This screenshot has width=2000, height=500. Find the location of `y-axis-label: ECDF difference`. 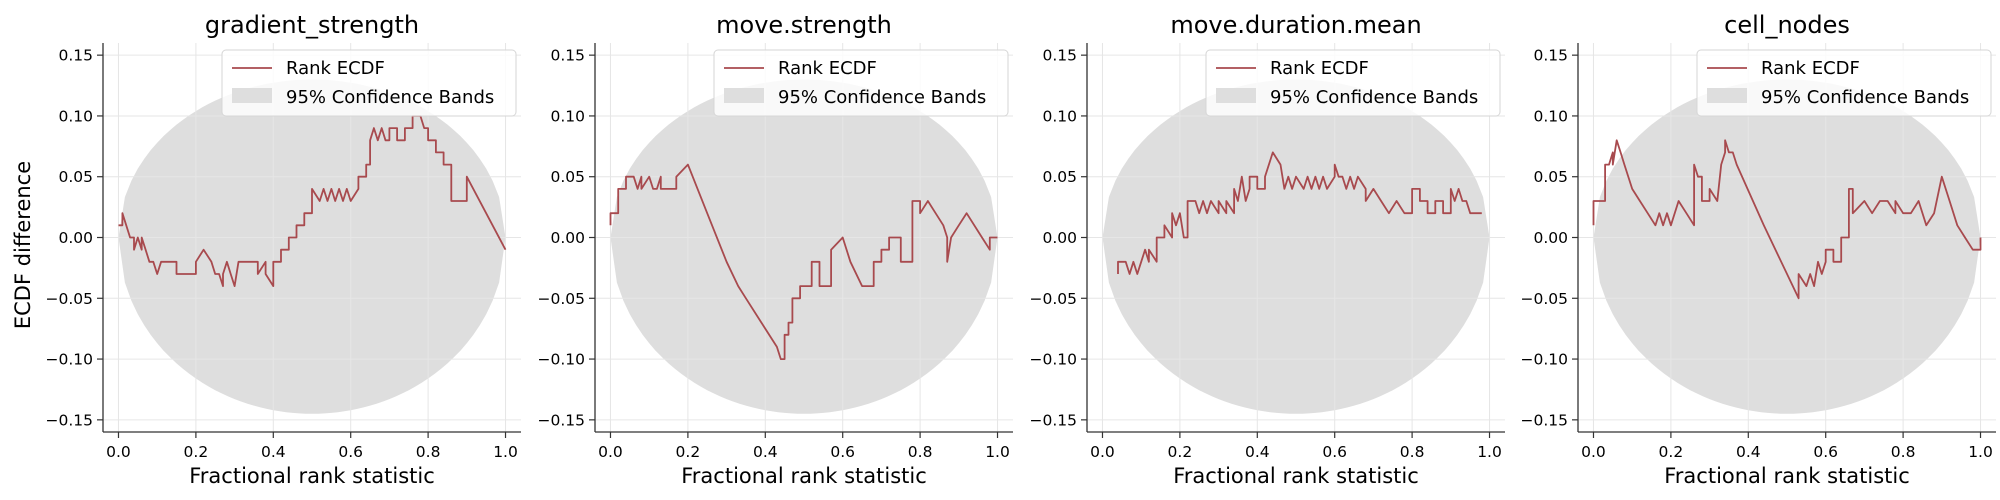

y-axis-label: ECDF difference is located at coordinates (23, 245).